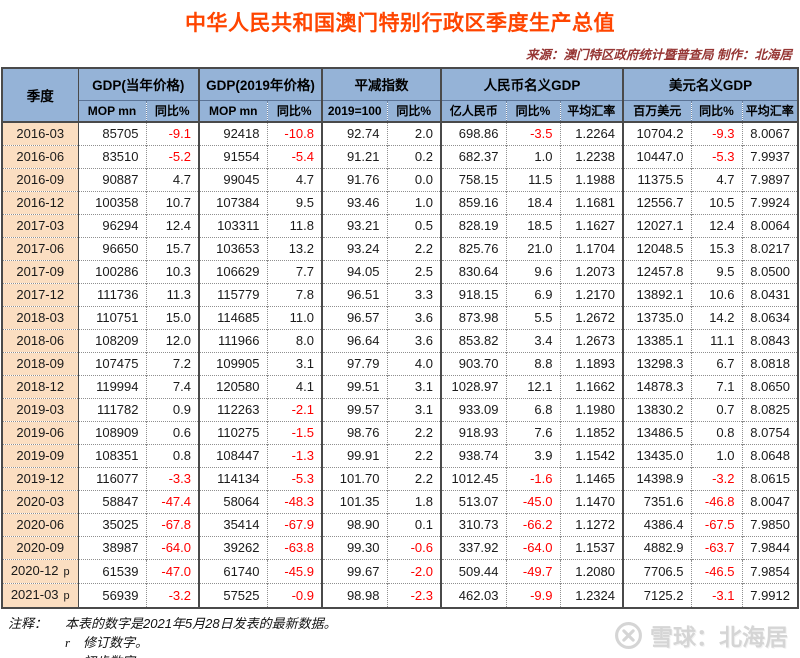  Describe the element at coordinates (591, 525) in the screenshot. I see `value-cell: 1.1272` at that location.